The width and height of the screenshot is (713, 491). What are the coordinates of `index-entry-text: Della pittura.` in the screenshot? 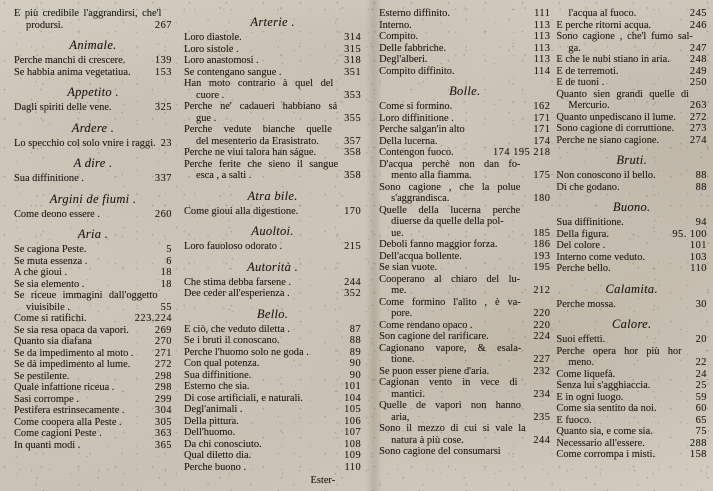 It's located at (211, 421).